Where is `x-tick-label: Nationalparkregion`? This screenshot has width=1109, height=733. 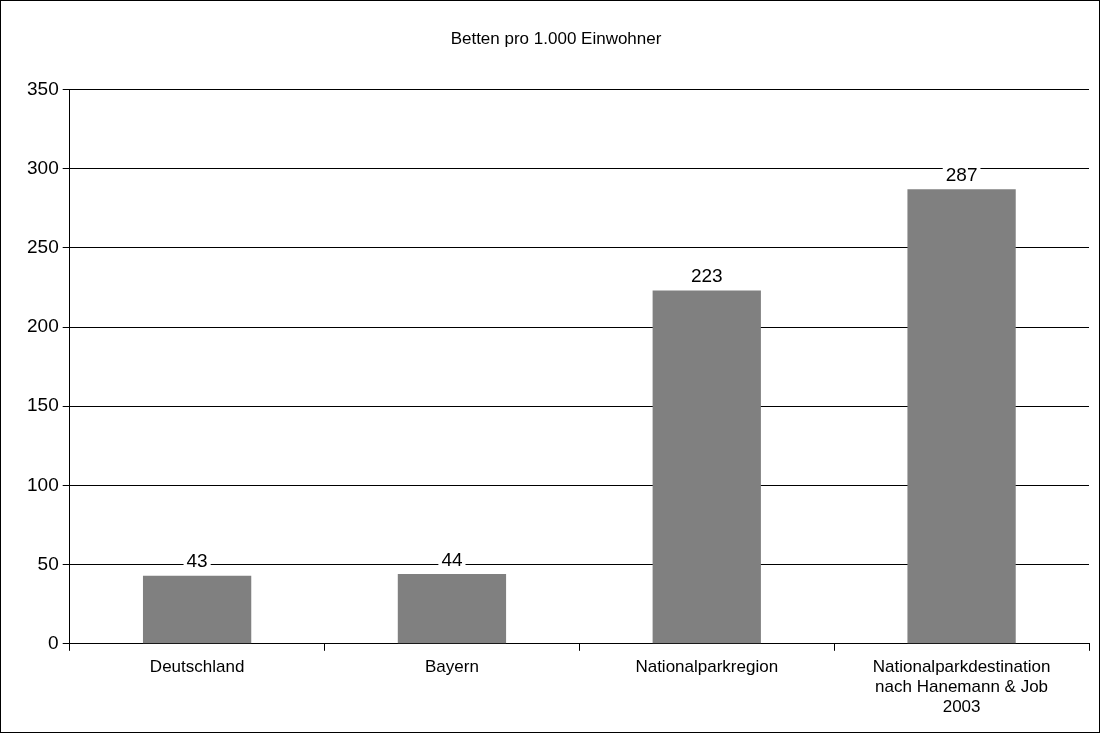
x-tick-label: Nationalparkregion is located at coordinates (707, 666).